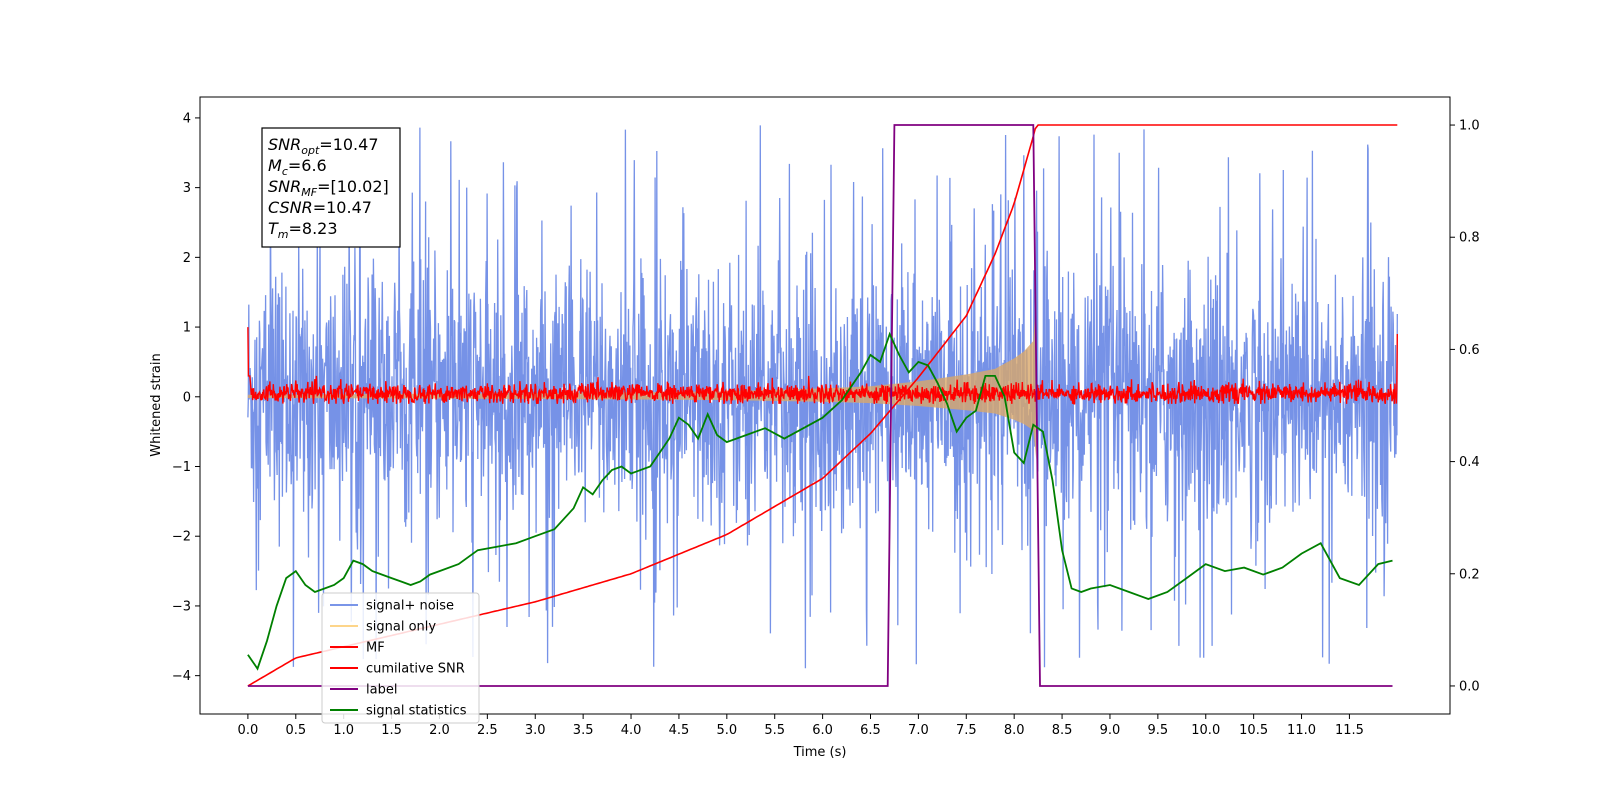  Describe the element at coordinates (1469, 686) in the screenshot. I see `y2-tick-label: 0.0` at that location.